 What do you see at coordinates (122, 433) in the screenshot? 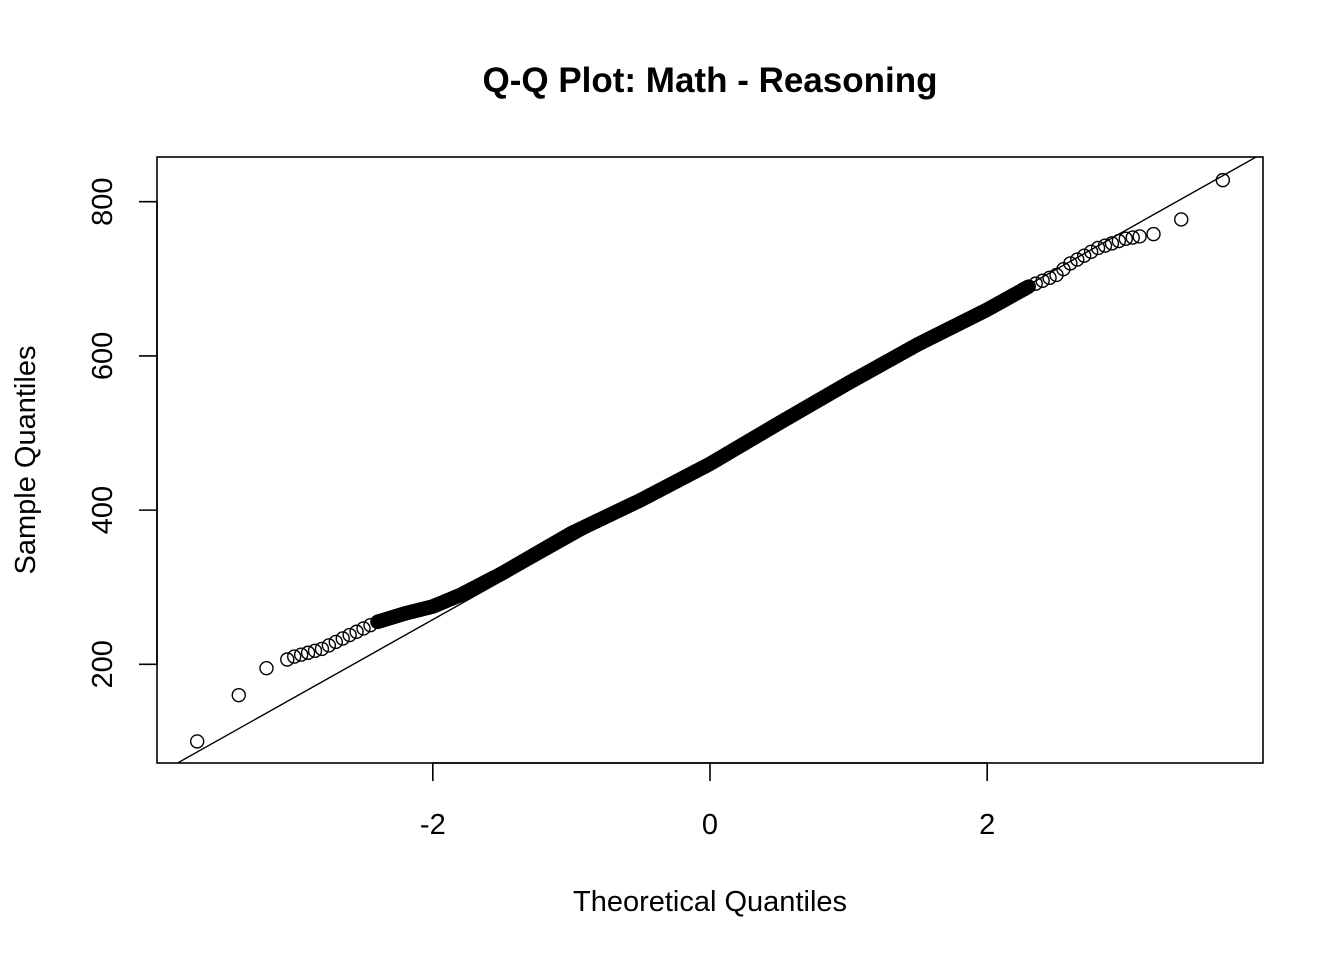
I see `y-axis: 200 400 600 800` at bounding box center [122, 433].